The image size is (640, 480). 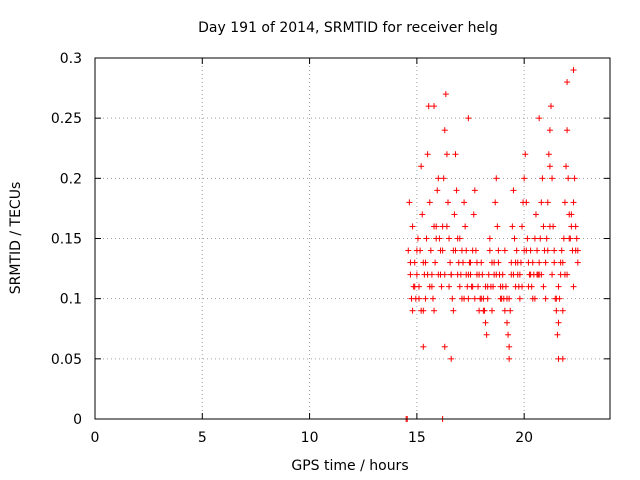 What do you see at coordinates (524, 438) in the screenshot?
I see `x-tick-label: 20` at bounding box center [524, 438].